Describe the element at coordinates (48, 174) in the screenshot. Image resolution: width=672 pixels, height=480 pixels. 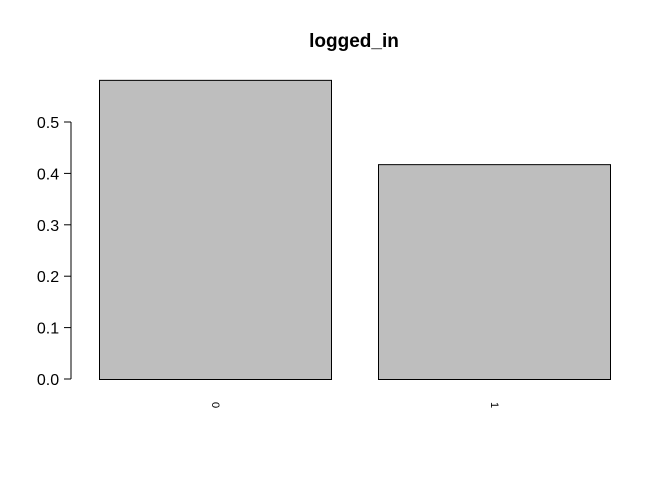
I see `y-tick-label: 0.4` at that location.